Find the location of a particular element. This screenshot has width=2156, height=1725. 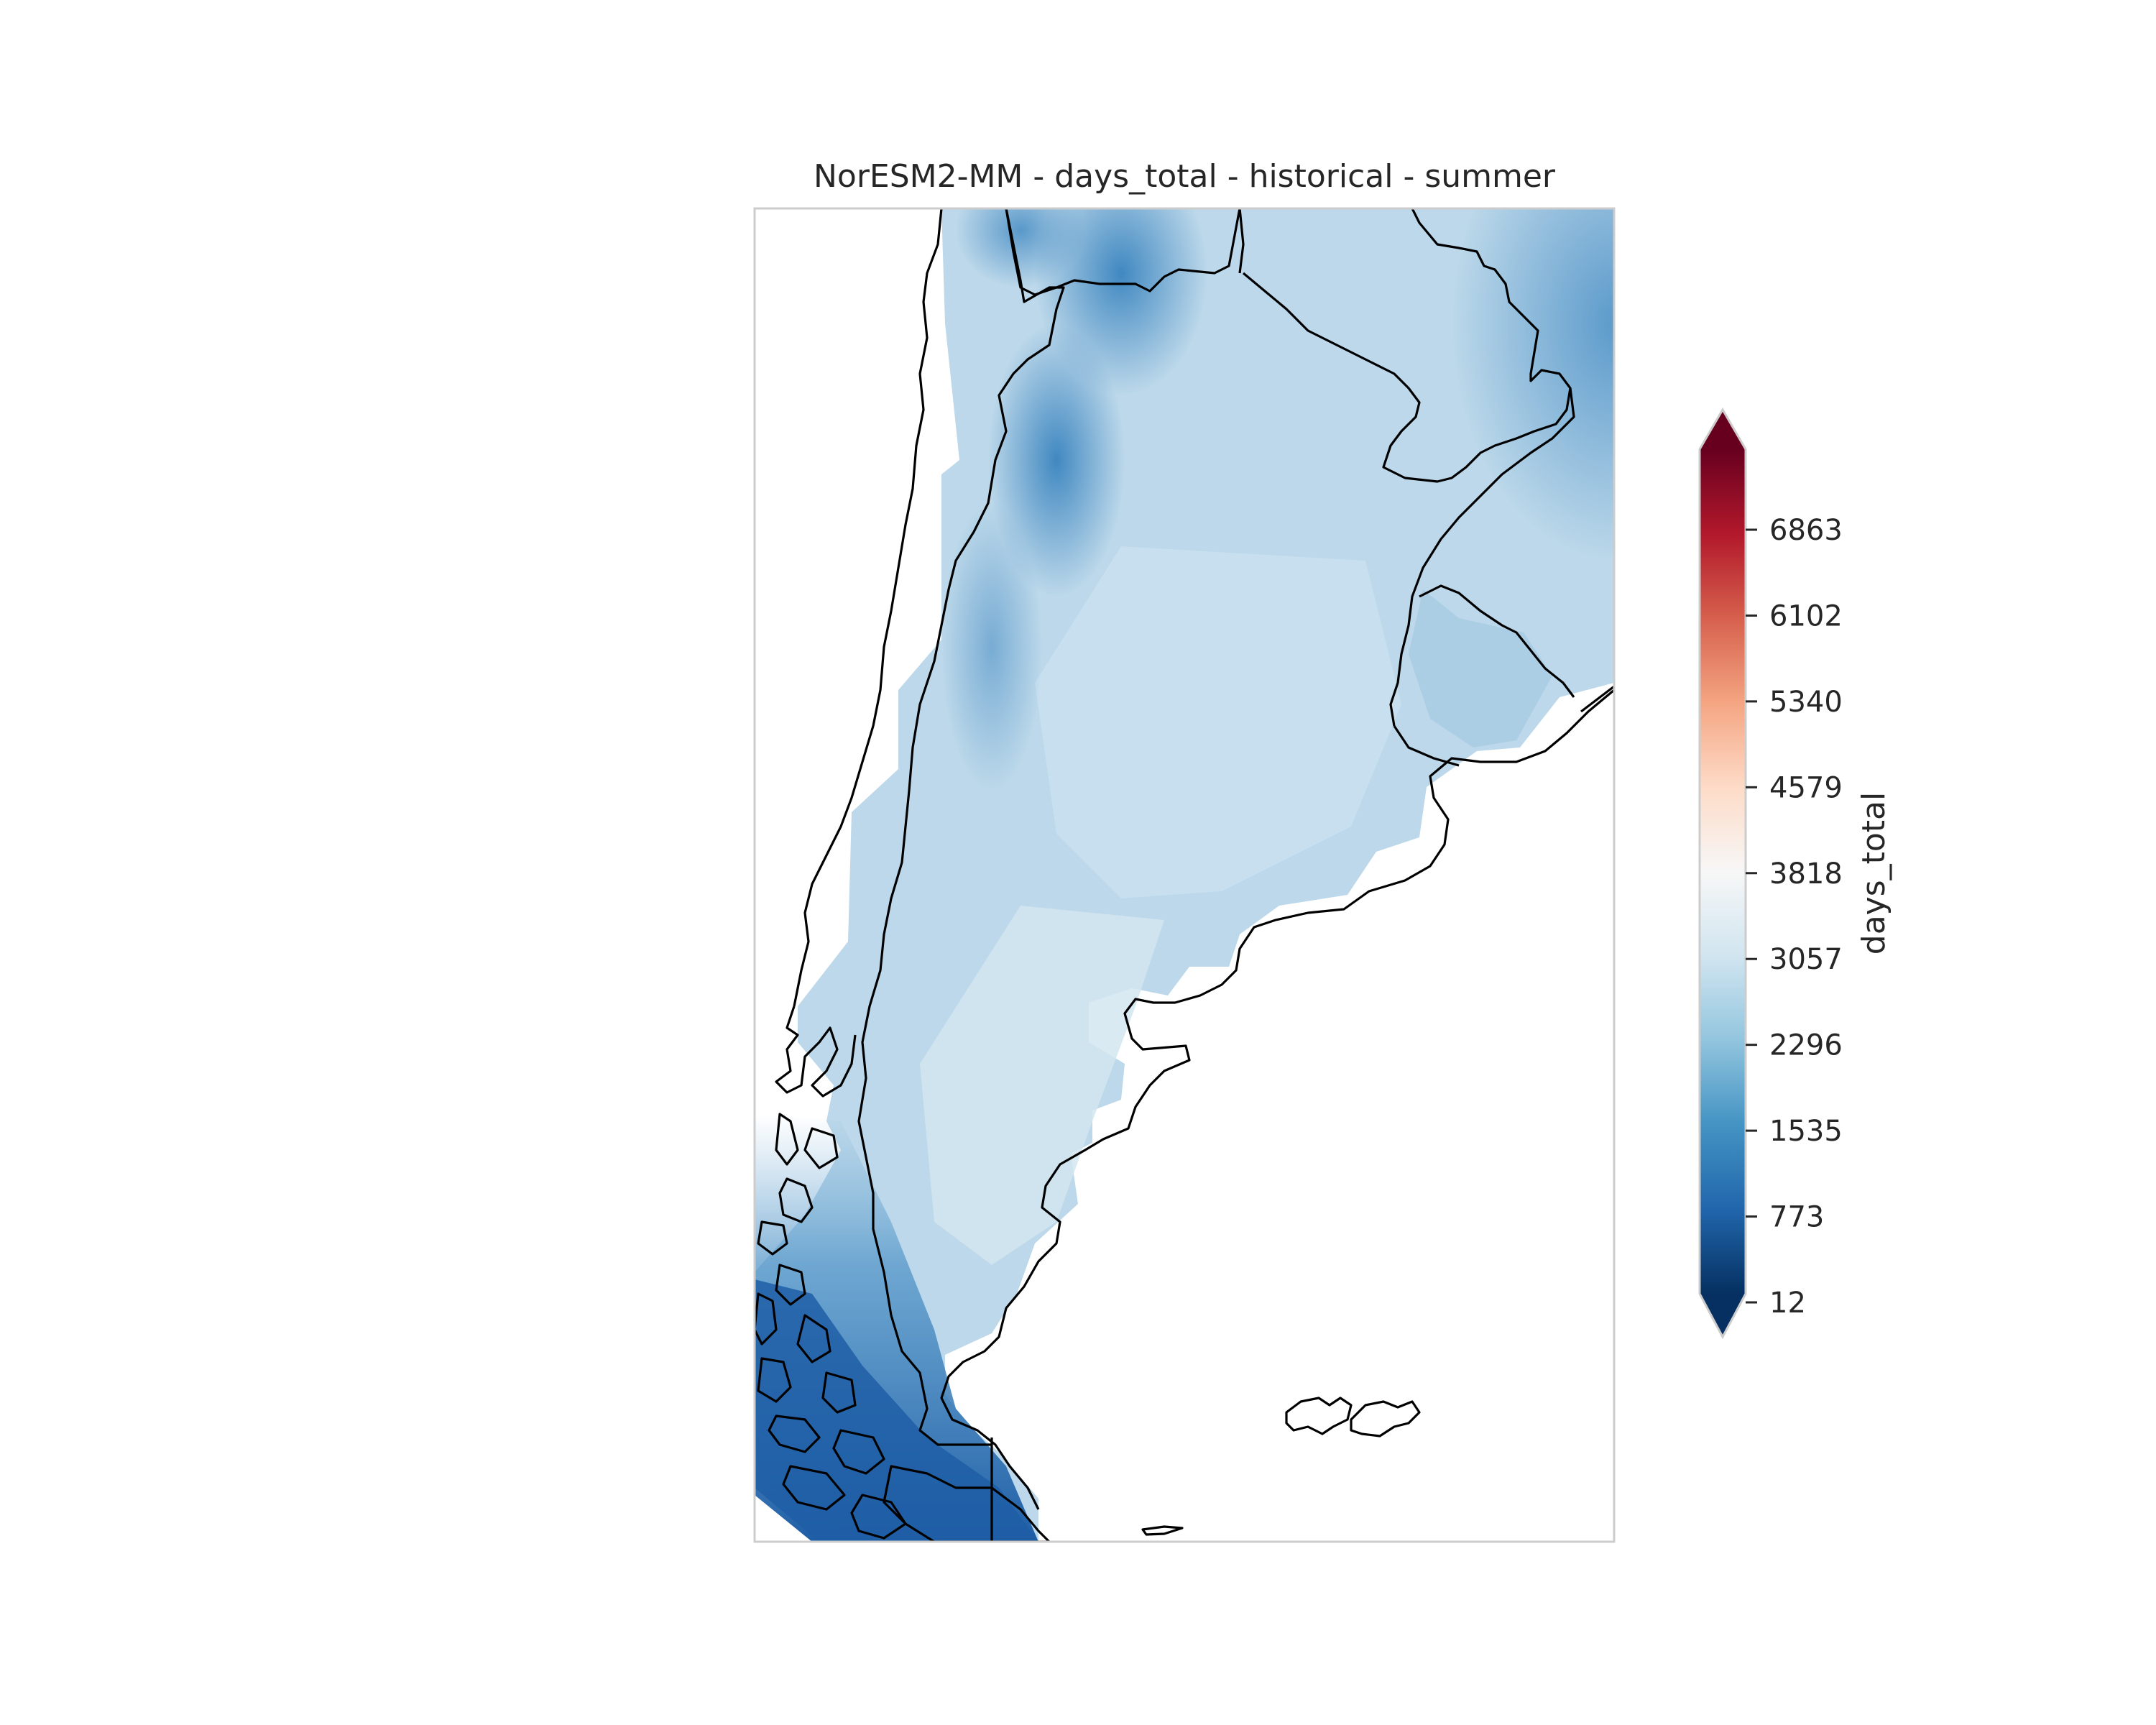

island-falklands-west is located at coordinates (1319, 1416).